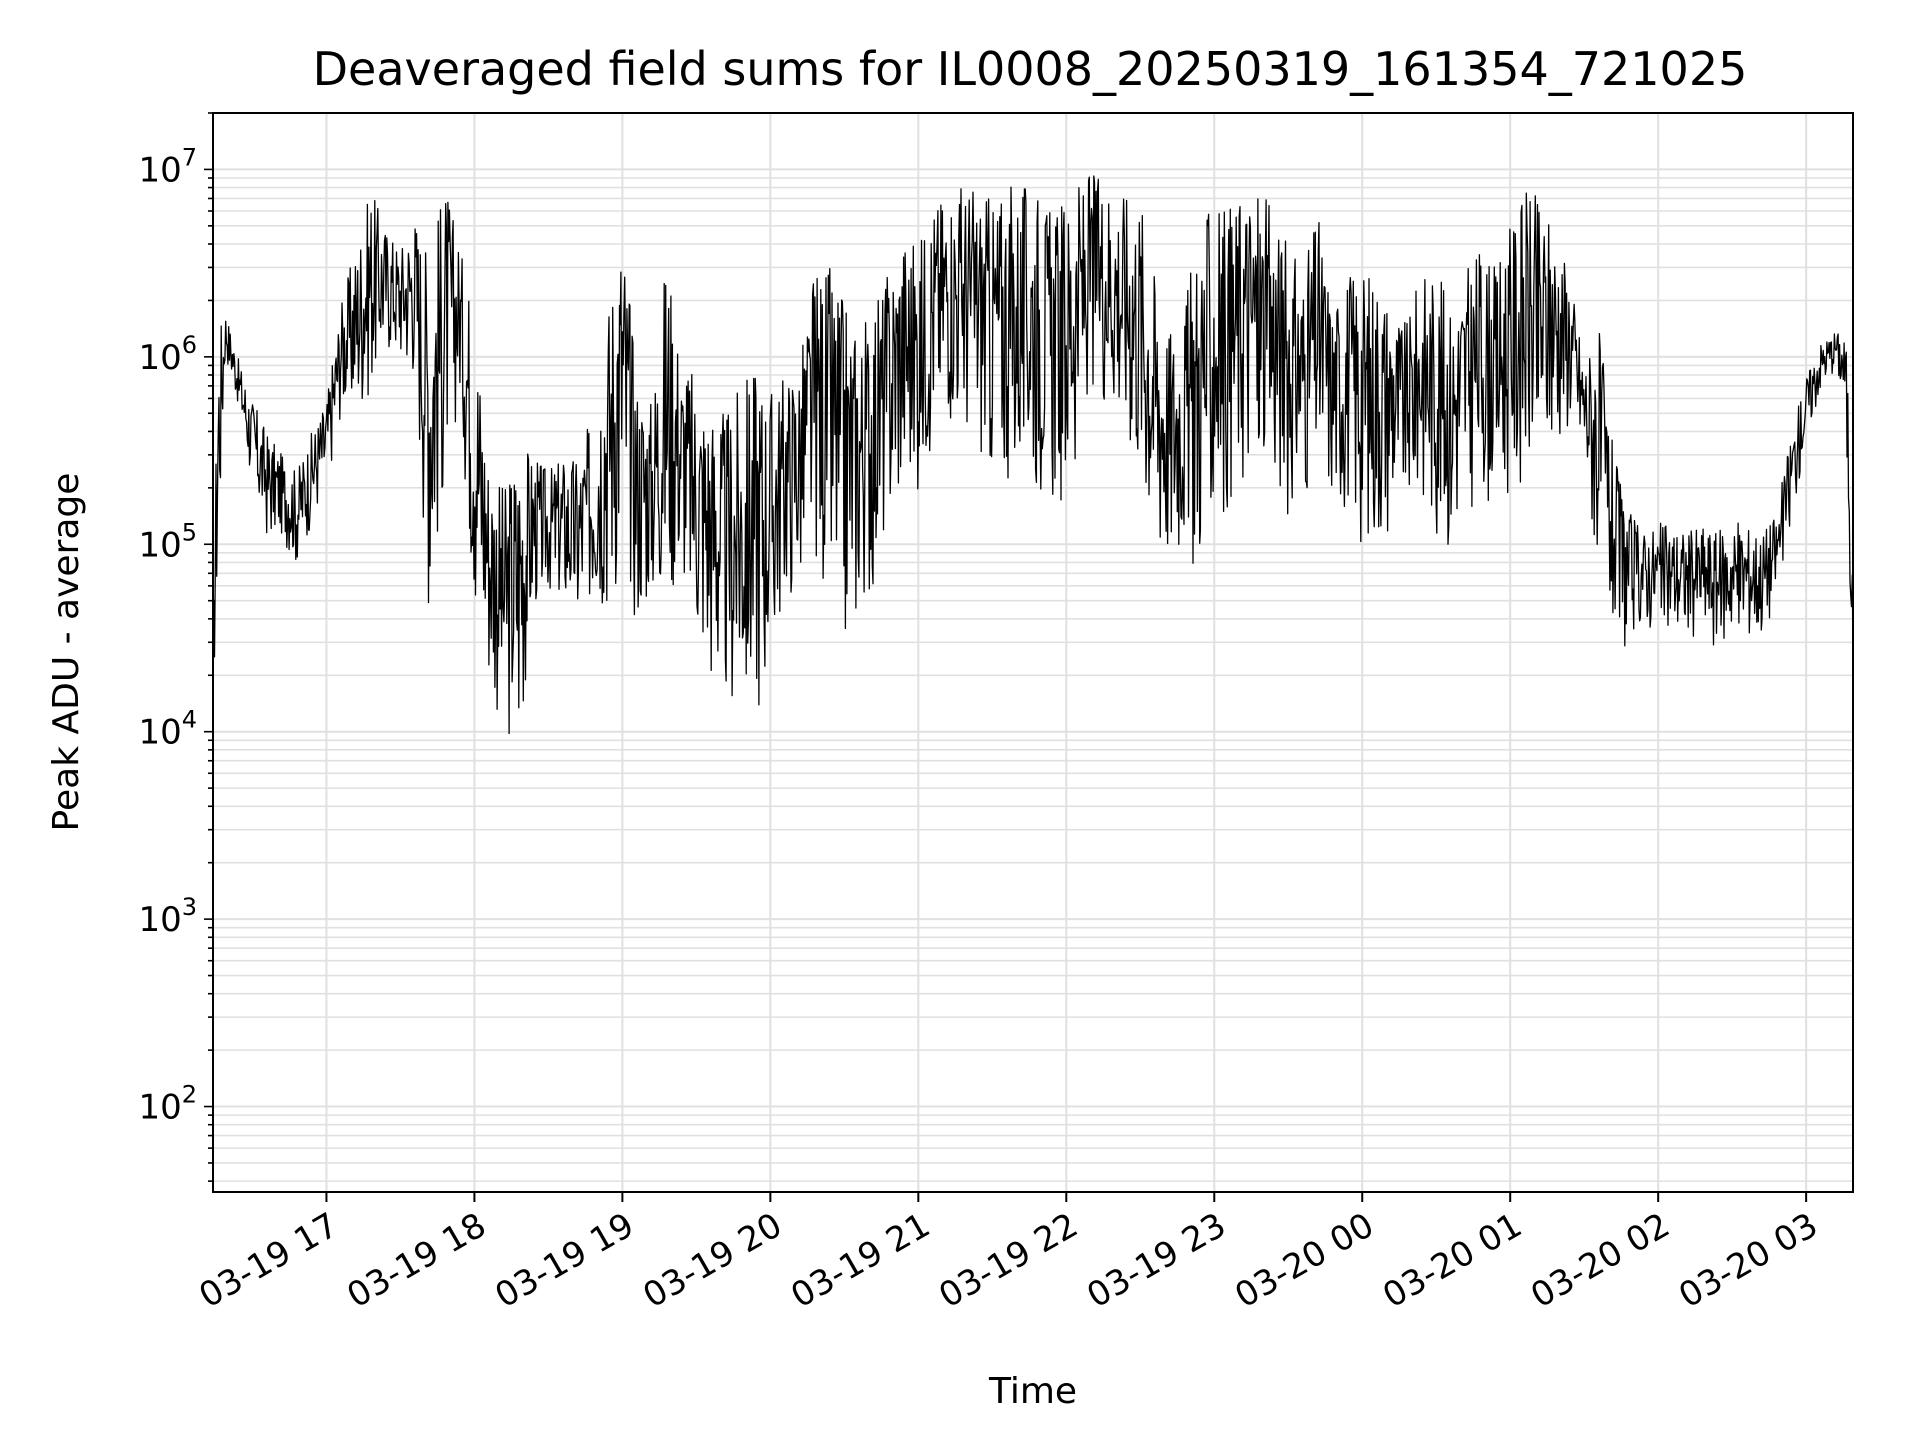 The width and height of the screenshot is (1920, 1440). What do you see at coordinates (1452, 1260) in the screenshot?
I see `x-tick-label: 03-20 01` at bounding box center [1452, 1260].